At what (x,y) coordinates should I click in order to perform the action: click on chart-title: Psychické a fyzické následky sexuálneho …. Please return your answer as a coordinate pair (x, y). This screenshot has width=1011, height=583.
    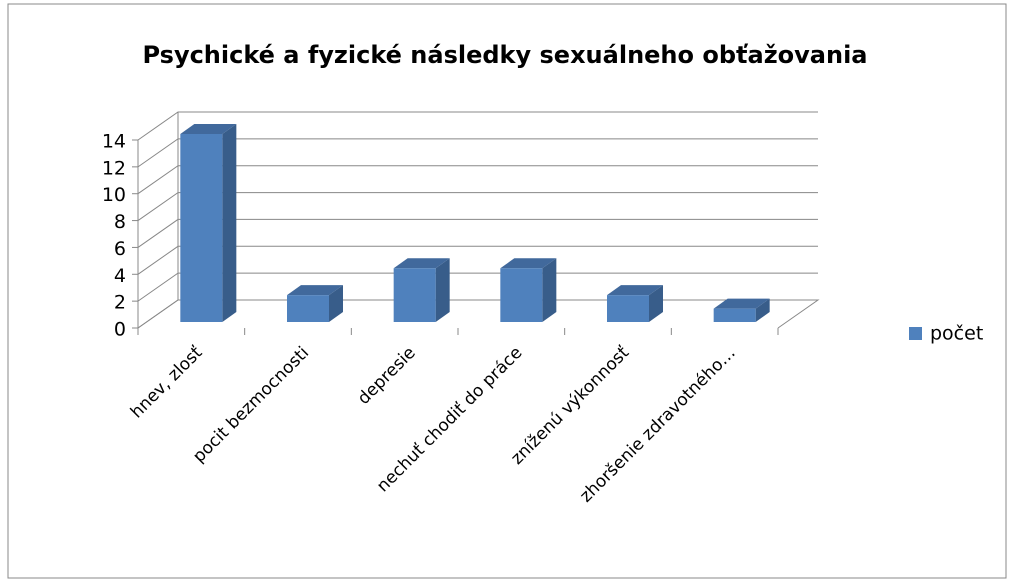
    Looking at the image, I should click on (504, 55).